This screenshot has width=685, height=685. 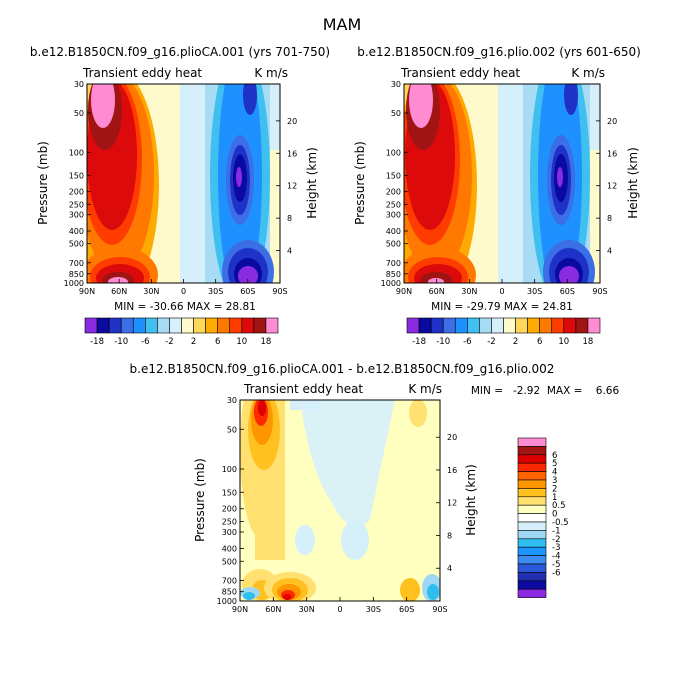 I want to click on panel-b-colorbar: -18 -10 -6 -2 2 6 10 18, so click(x=503, y=332).